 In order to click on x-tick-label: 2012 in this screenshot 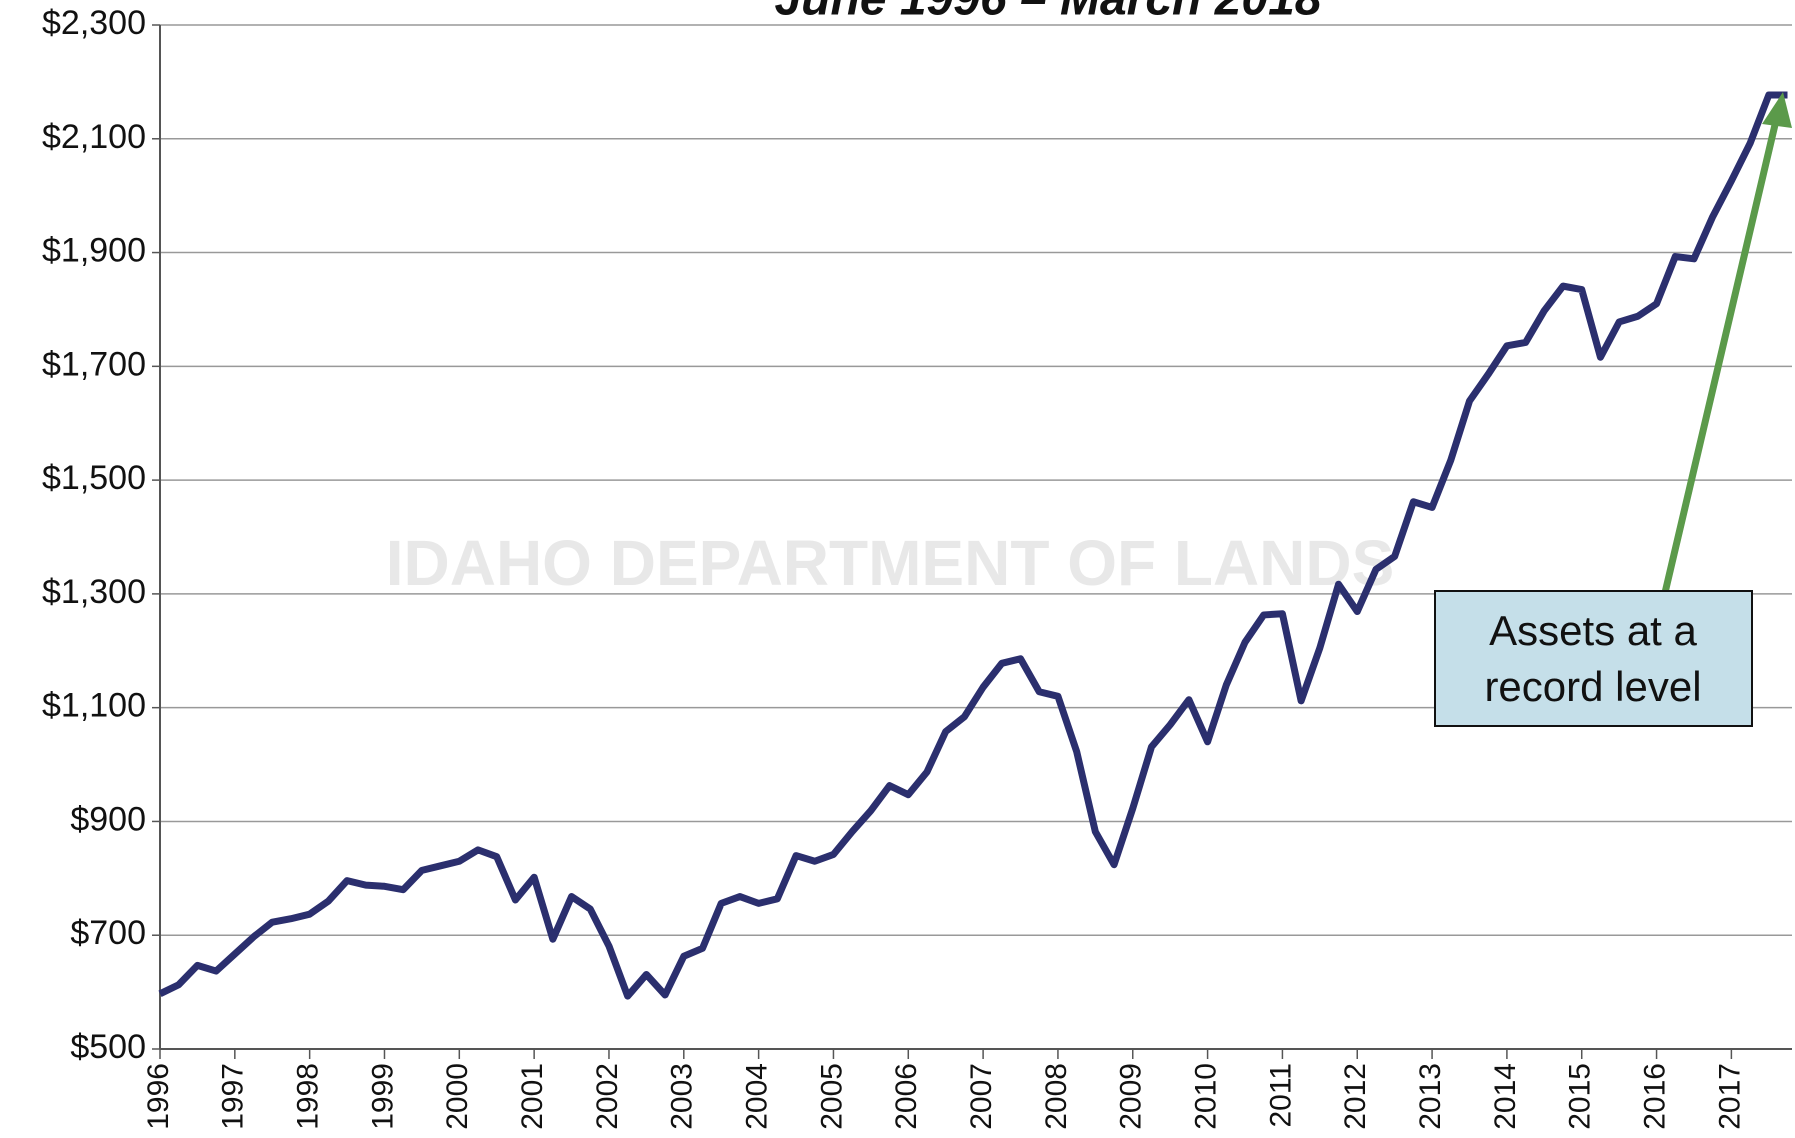, I will do `click(1355, 1096)`.